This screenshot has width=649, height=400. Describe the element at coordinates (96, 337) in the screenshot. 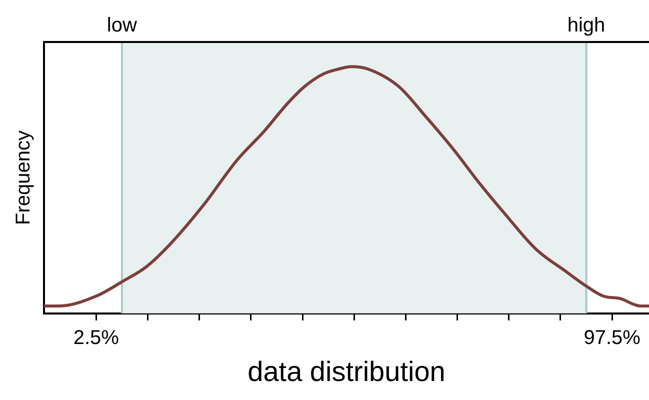

I see `x-tick-label: 2.5%` at that location.